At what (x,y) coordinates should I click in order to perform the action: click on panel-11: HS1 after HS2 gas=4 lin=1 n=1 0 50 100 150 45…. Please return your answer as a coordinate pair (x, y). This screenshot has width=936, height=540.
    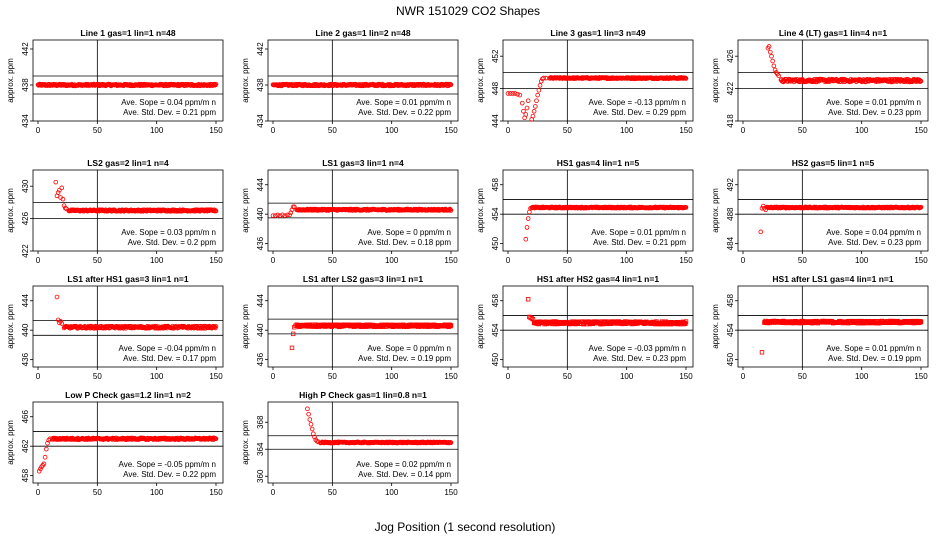
    Looking at the image, I should click on (585, 327).